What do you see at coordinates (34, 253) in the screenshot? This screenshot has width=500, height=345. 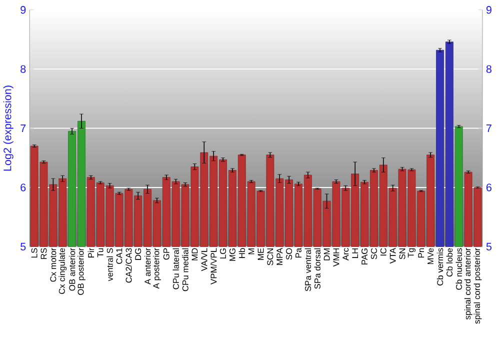 I see `x-tick-label: LS` at bounding box center [34, 253].